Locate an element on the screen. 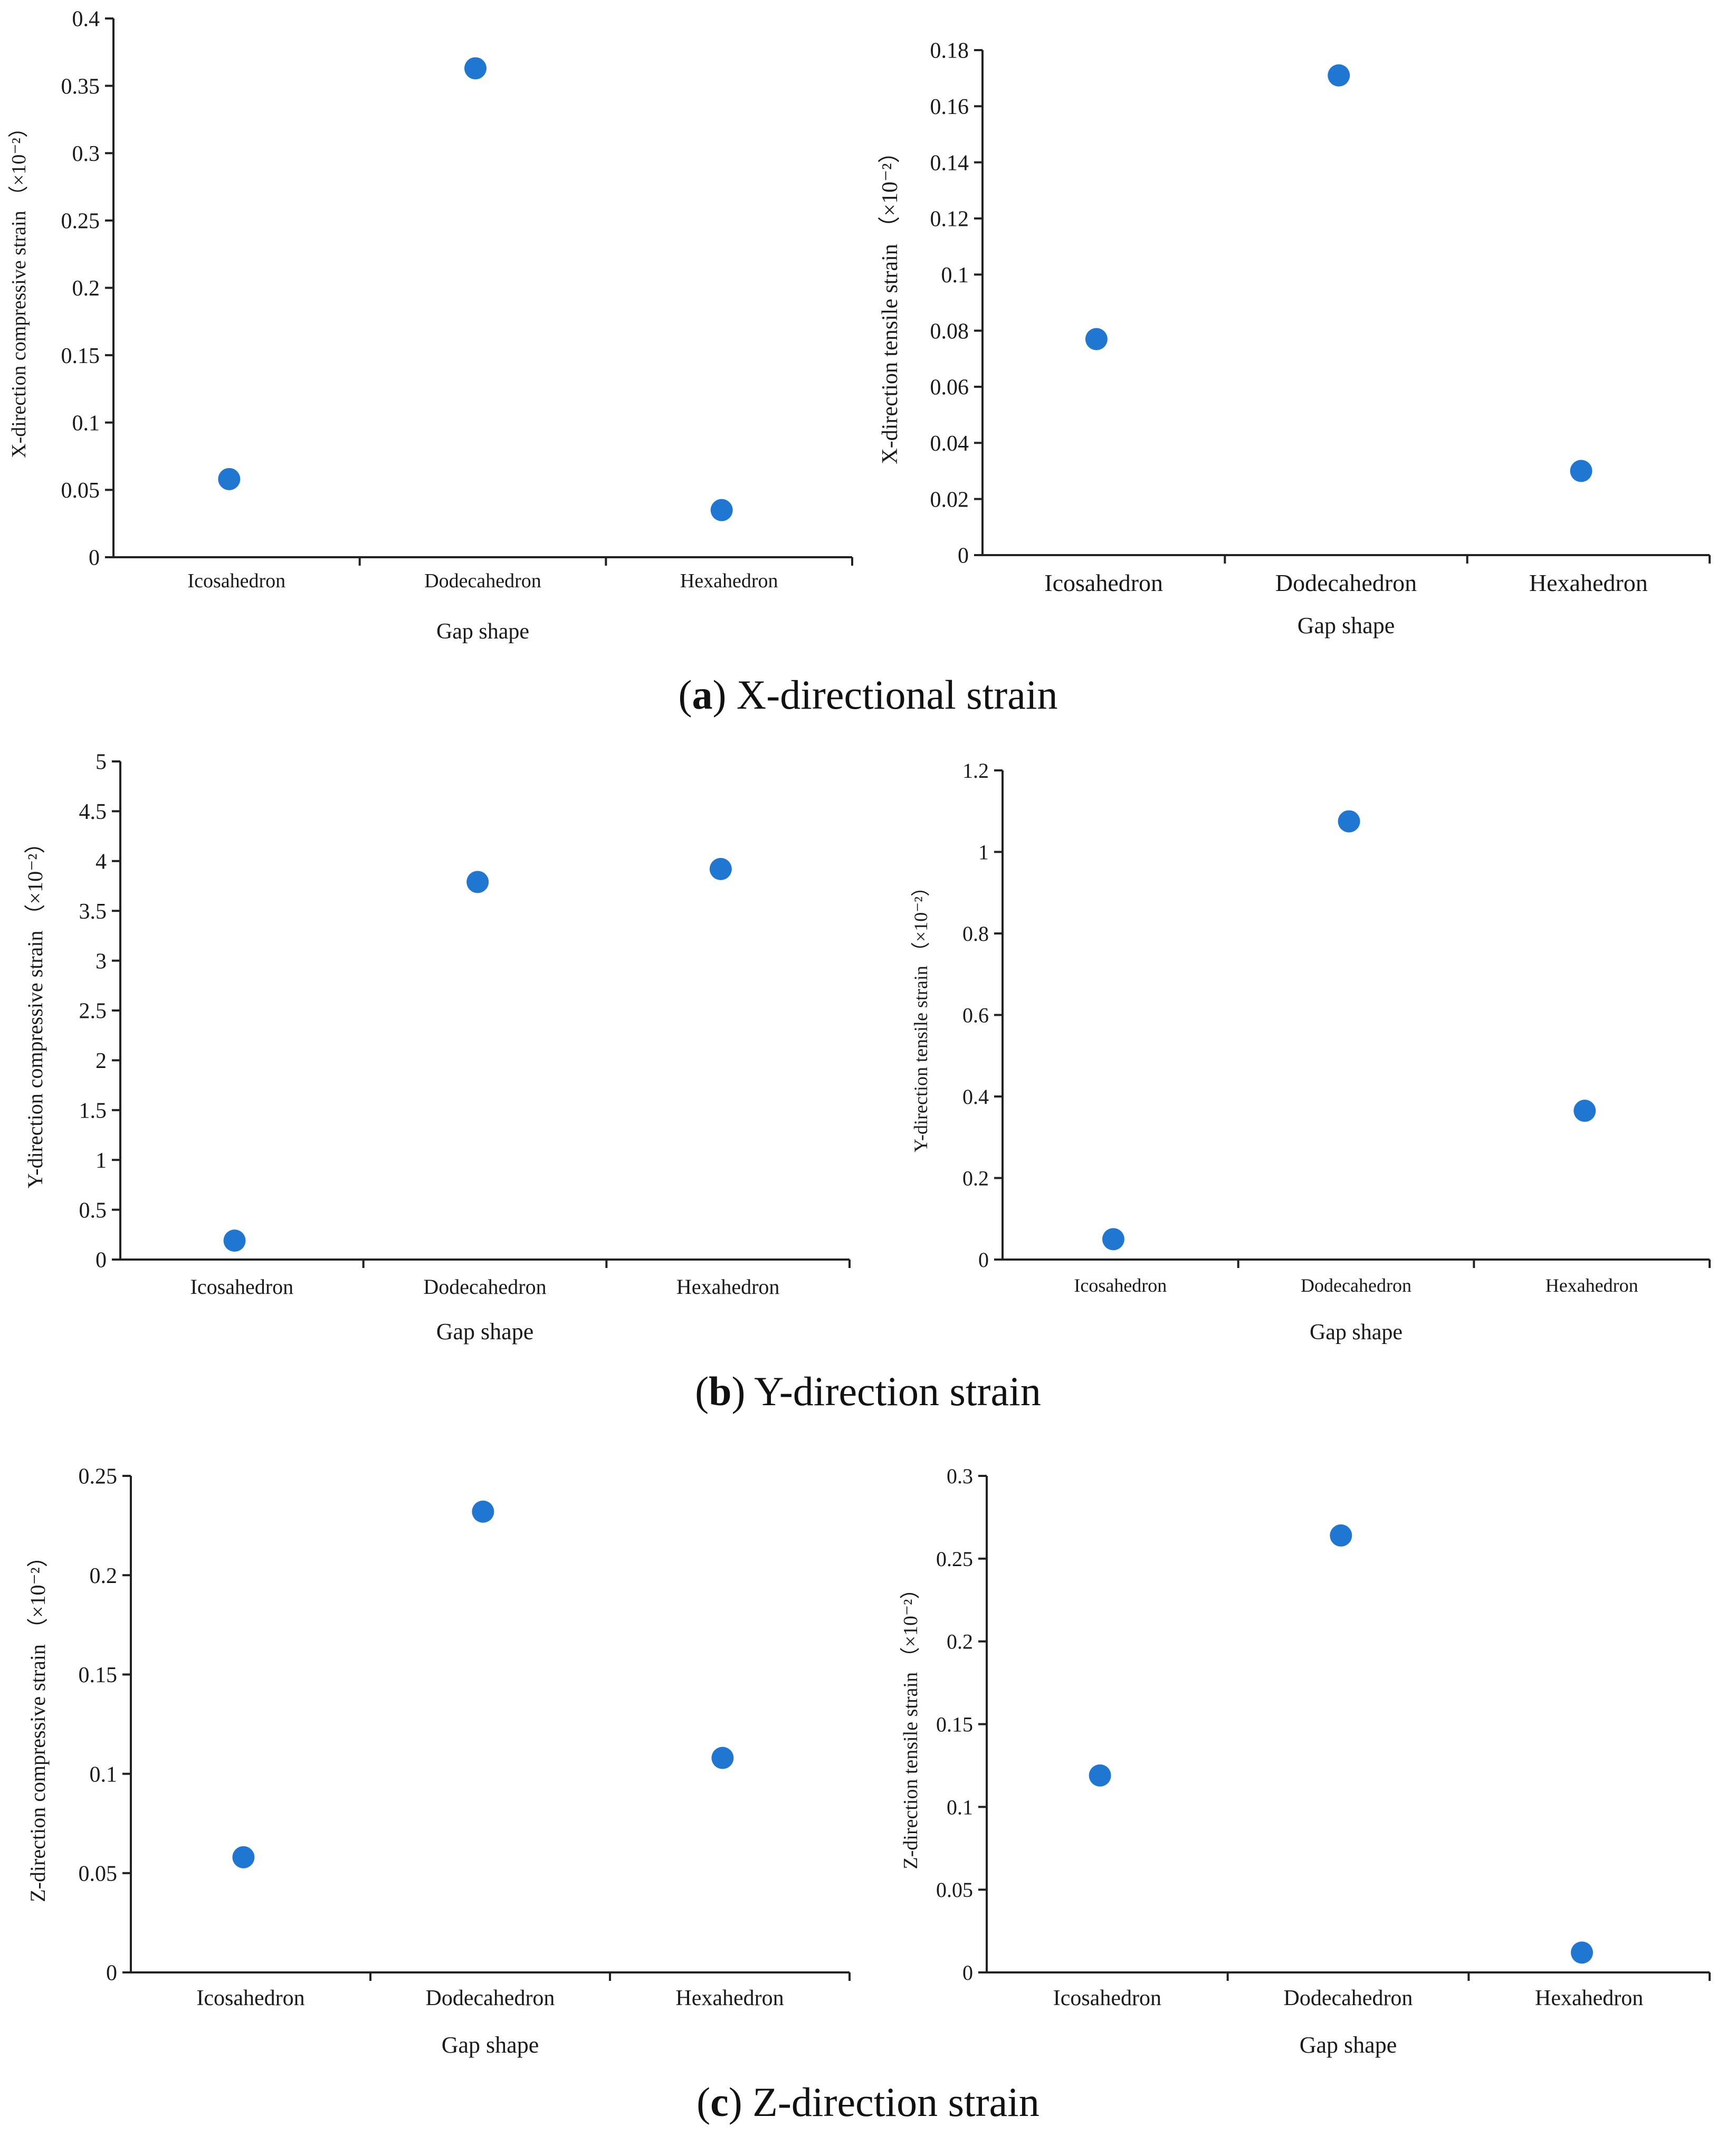  y-tick-label: 0.06 is located at coordinates (949, 388).